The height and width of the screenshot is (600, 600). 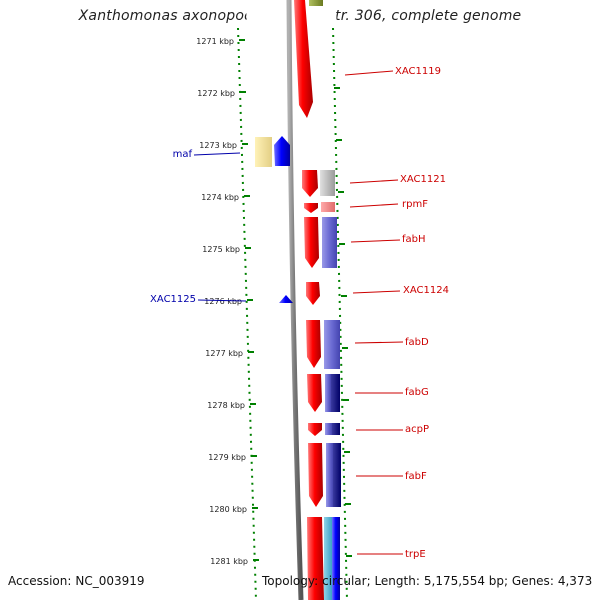 What do you see at coordinates (311, 242) in the screenshot?
I see `gene-arrow-fabh` at bounding box center [311, 242].